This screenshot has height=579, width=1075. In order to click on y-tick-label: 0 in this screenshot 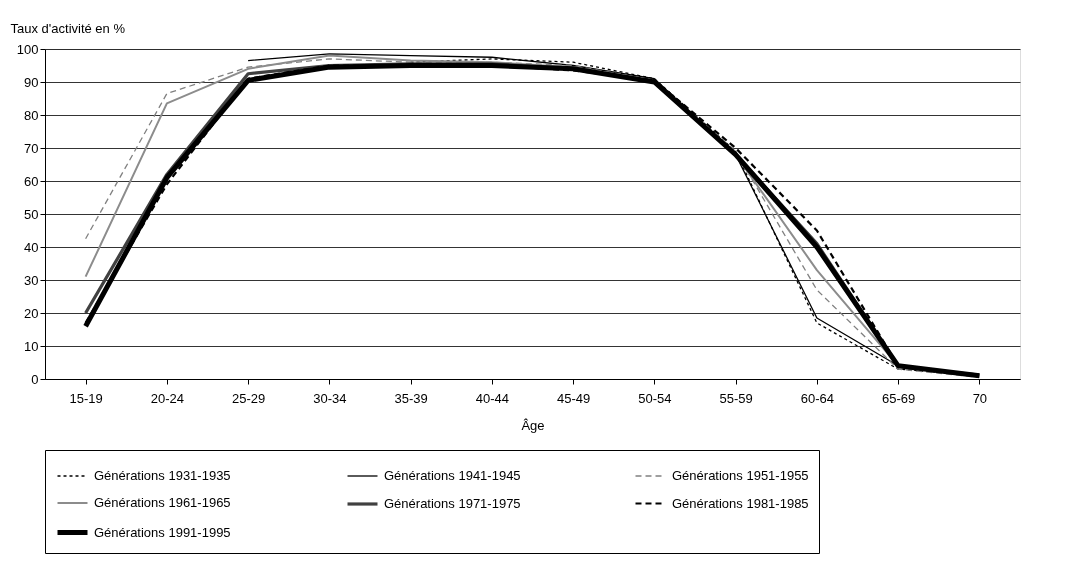, I will do `click(35, 379)`.